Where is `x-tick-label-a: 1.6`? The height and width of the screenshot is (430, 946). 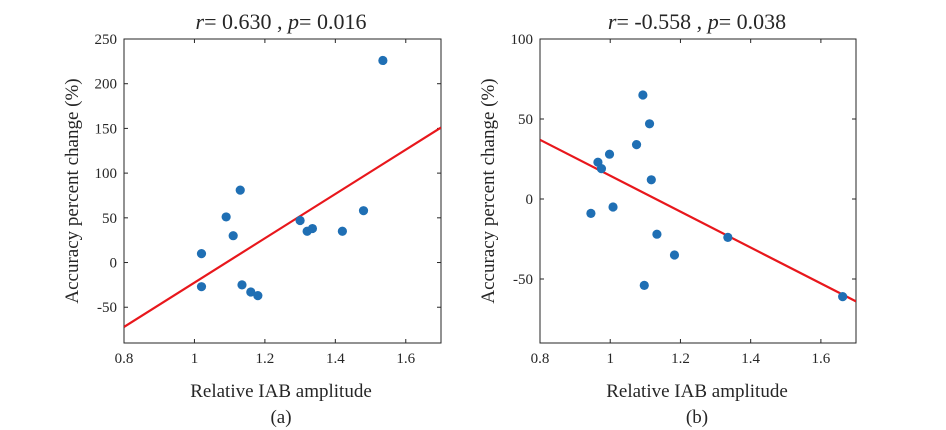
x-tick-label-a: 1.6 is located at coordinates (405, 359).